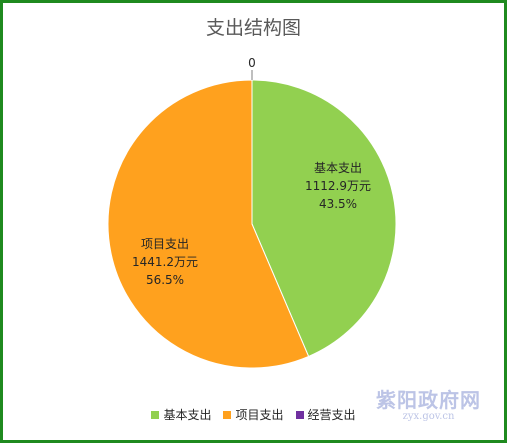 This screenshot has width=507, height=443. I want to click on legend: 基本支出 项目支出 经营支出, so click(253, 414).